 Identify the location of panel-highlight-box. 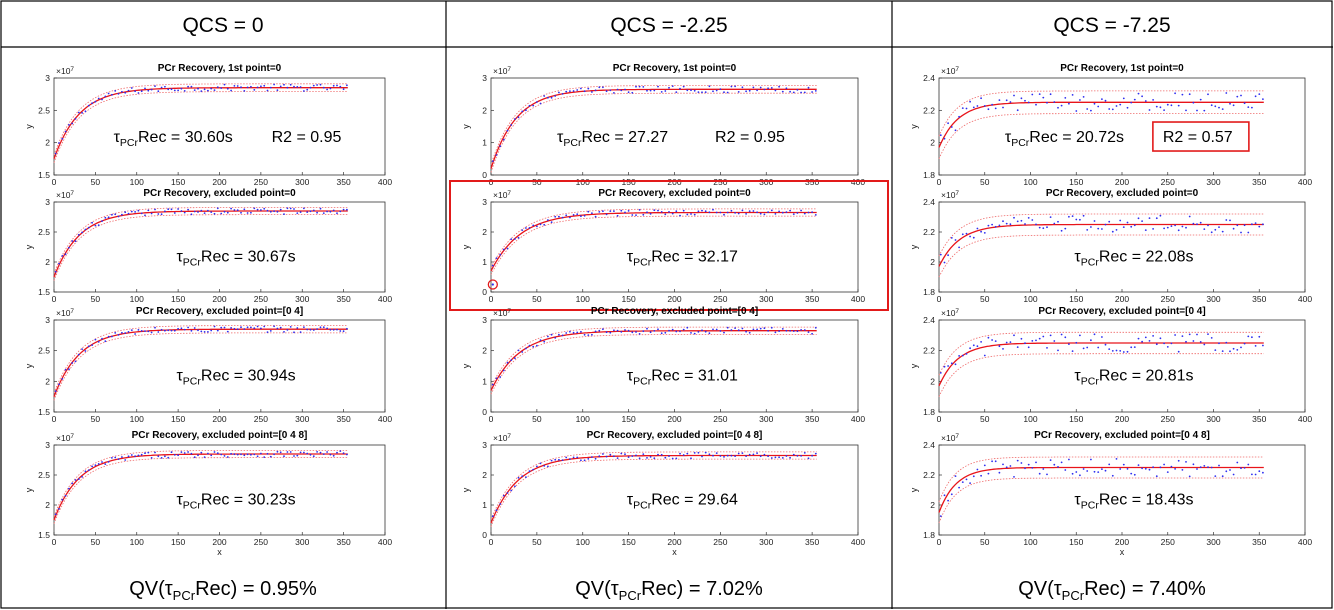
(669, 245).